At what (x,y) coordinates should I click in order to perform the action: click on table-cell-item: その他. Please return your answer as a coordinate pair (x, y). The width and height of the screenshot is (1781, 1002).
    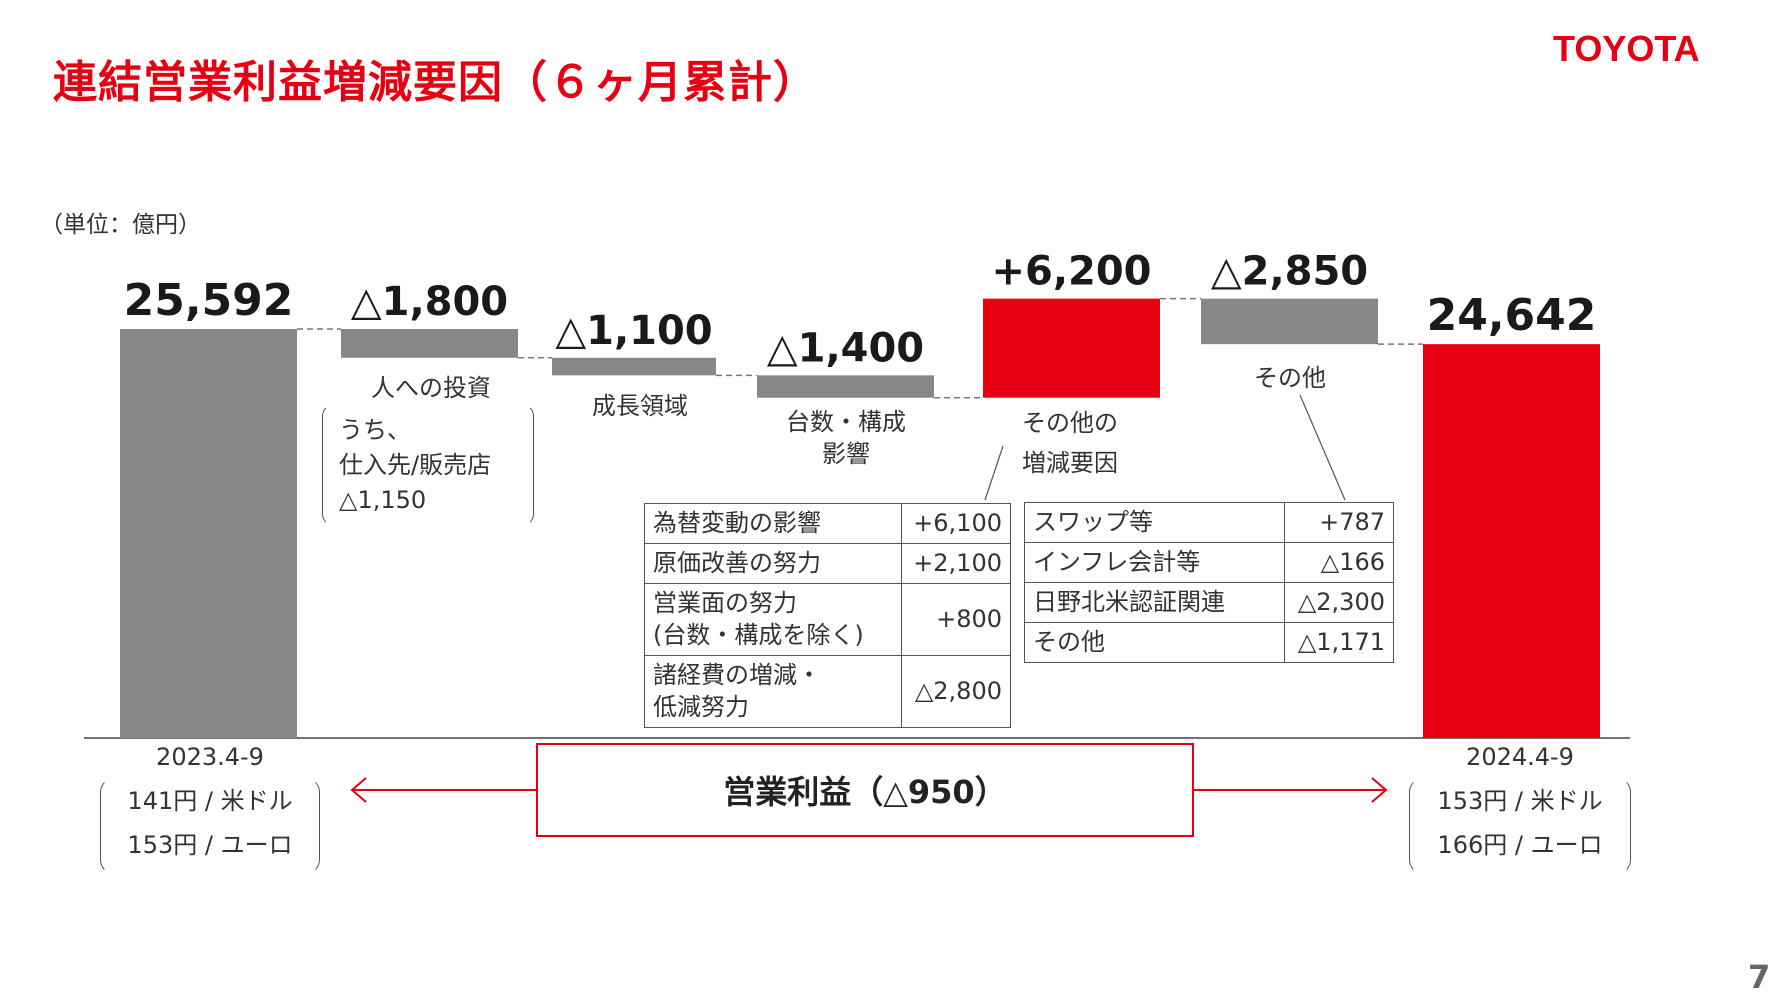
    Looking at the image, I should click on (1154, 642).